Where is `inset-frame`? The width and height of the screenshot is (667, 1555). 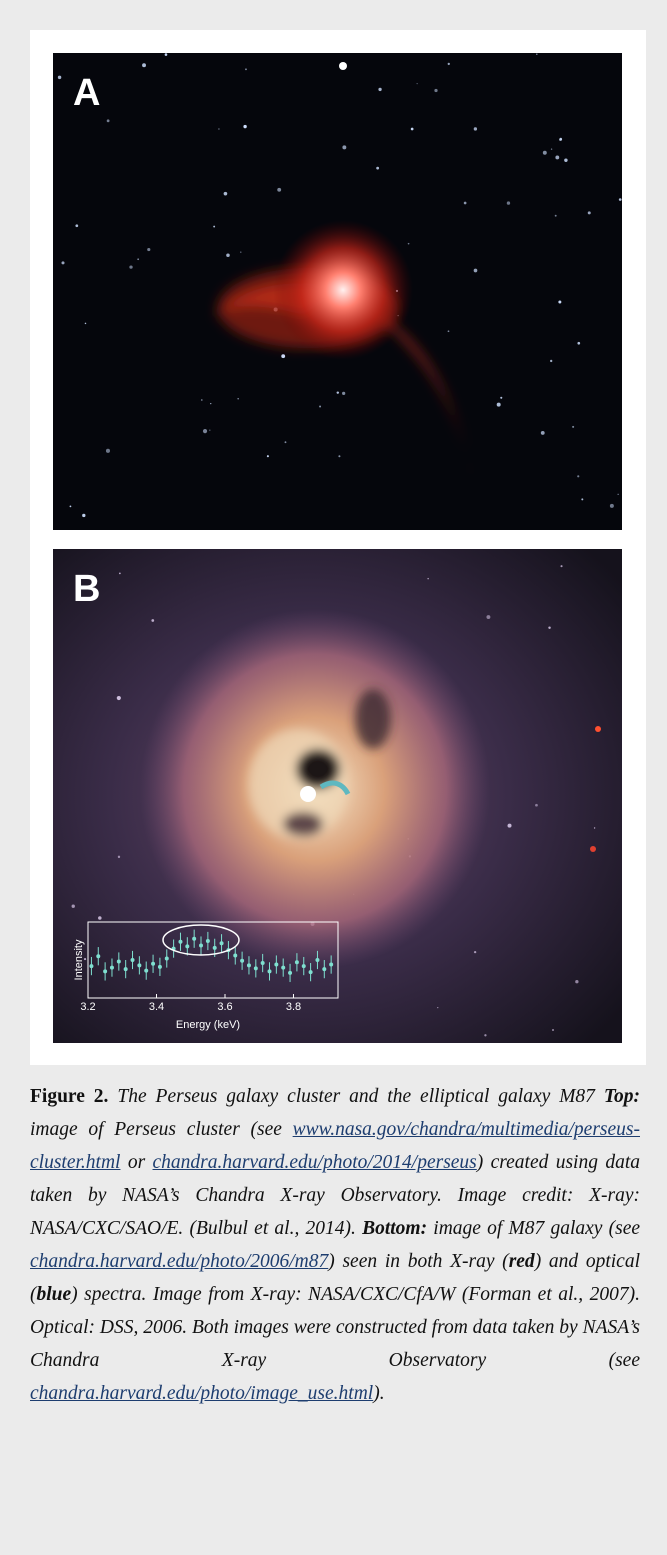 inset-frame is located at coordinates (213, 960).